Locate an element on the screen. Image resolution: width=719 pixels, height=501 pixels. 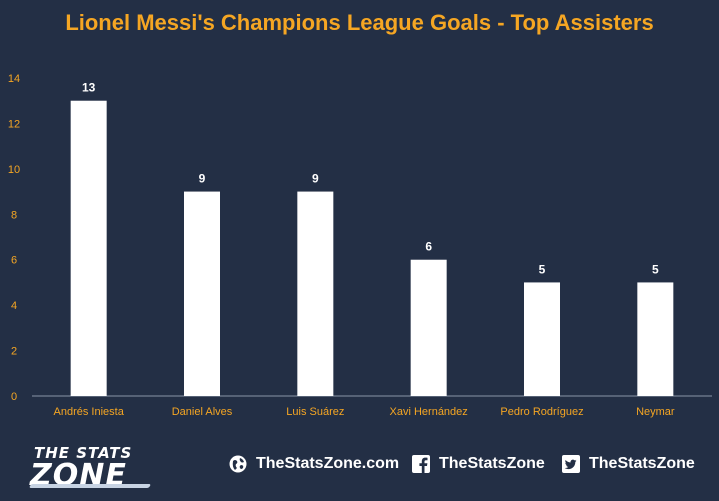
website-link: TheStatsZone.com is located at coordinates (314, 464).